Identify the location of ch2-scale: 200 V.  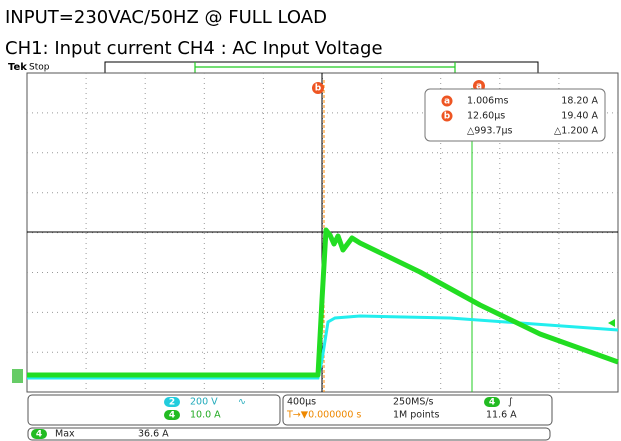
(204, 402).